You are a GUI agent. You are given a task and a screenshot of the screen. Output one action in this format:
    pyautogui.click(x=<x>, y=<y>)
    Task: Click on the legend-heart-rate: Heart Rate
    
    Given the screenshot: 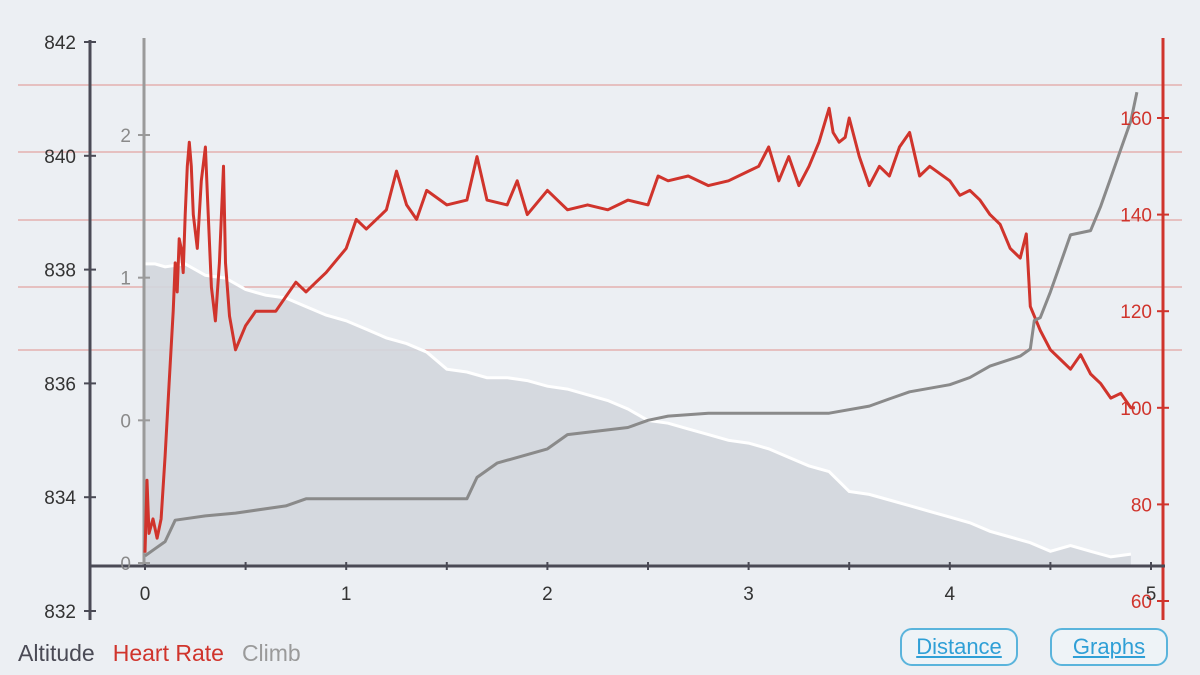 What is the action you would take?
    pyautogui.click(x=168, y=653)
    